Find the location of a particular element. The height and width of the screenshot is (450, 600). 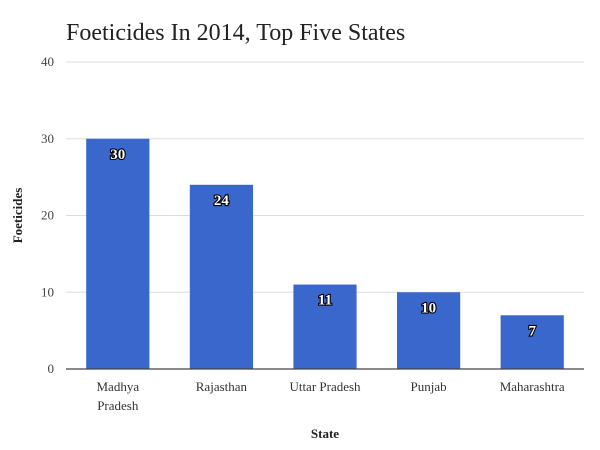

x-tick-label-line: Rajasthan is located at coordinates (222, 386).